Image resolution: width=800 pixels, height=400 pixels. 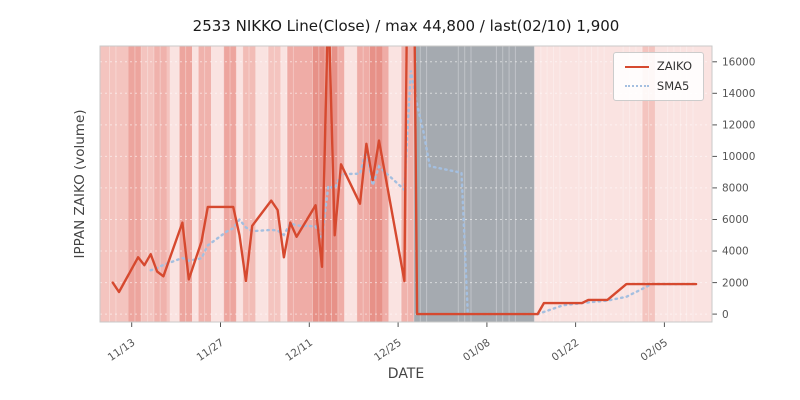 What do you see at coordinates (735, 189) in the screenshot?
I see `svg-text: 8000` at bounding box center [735, 189].